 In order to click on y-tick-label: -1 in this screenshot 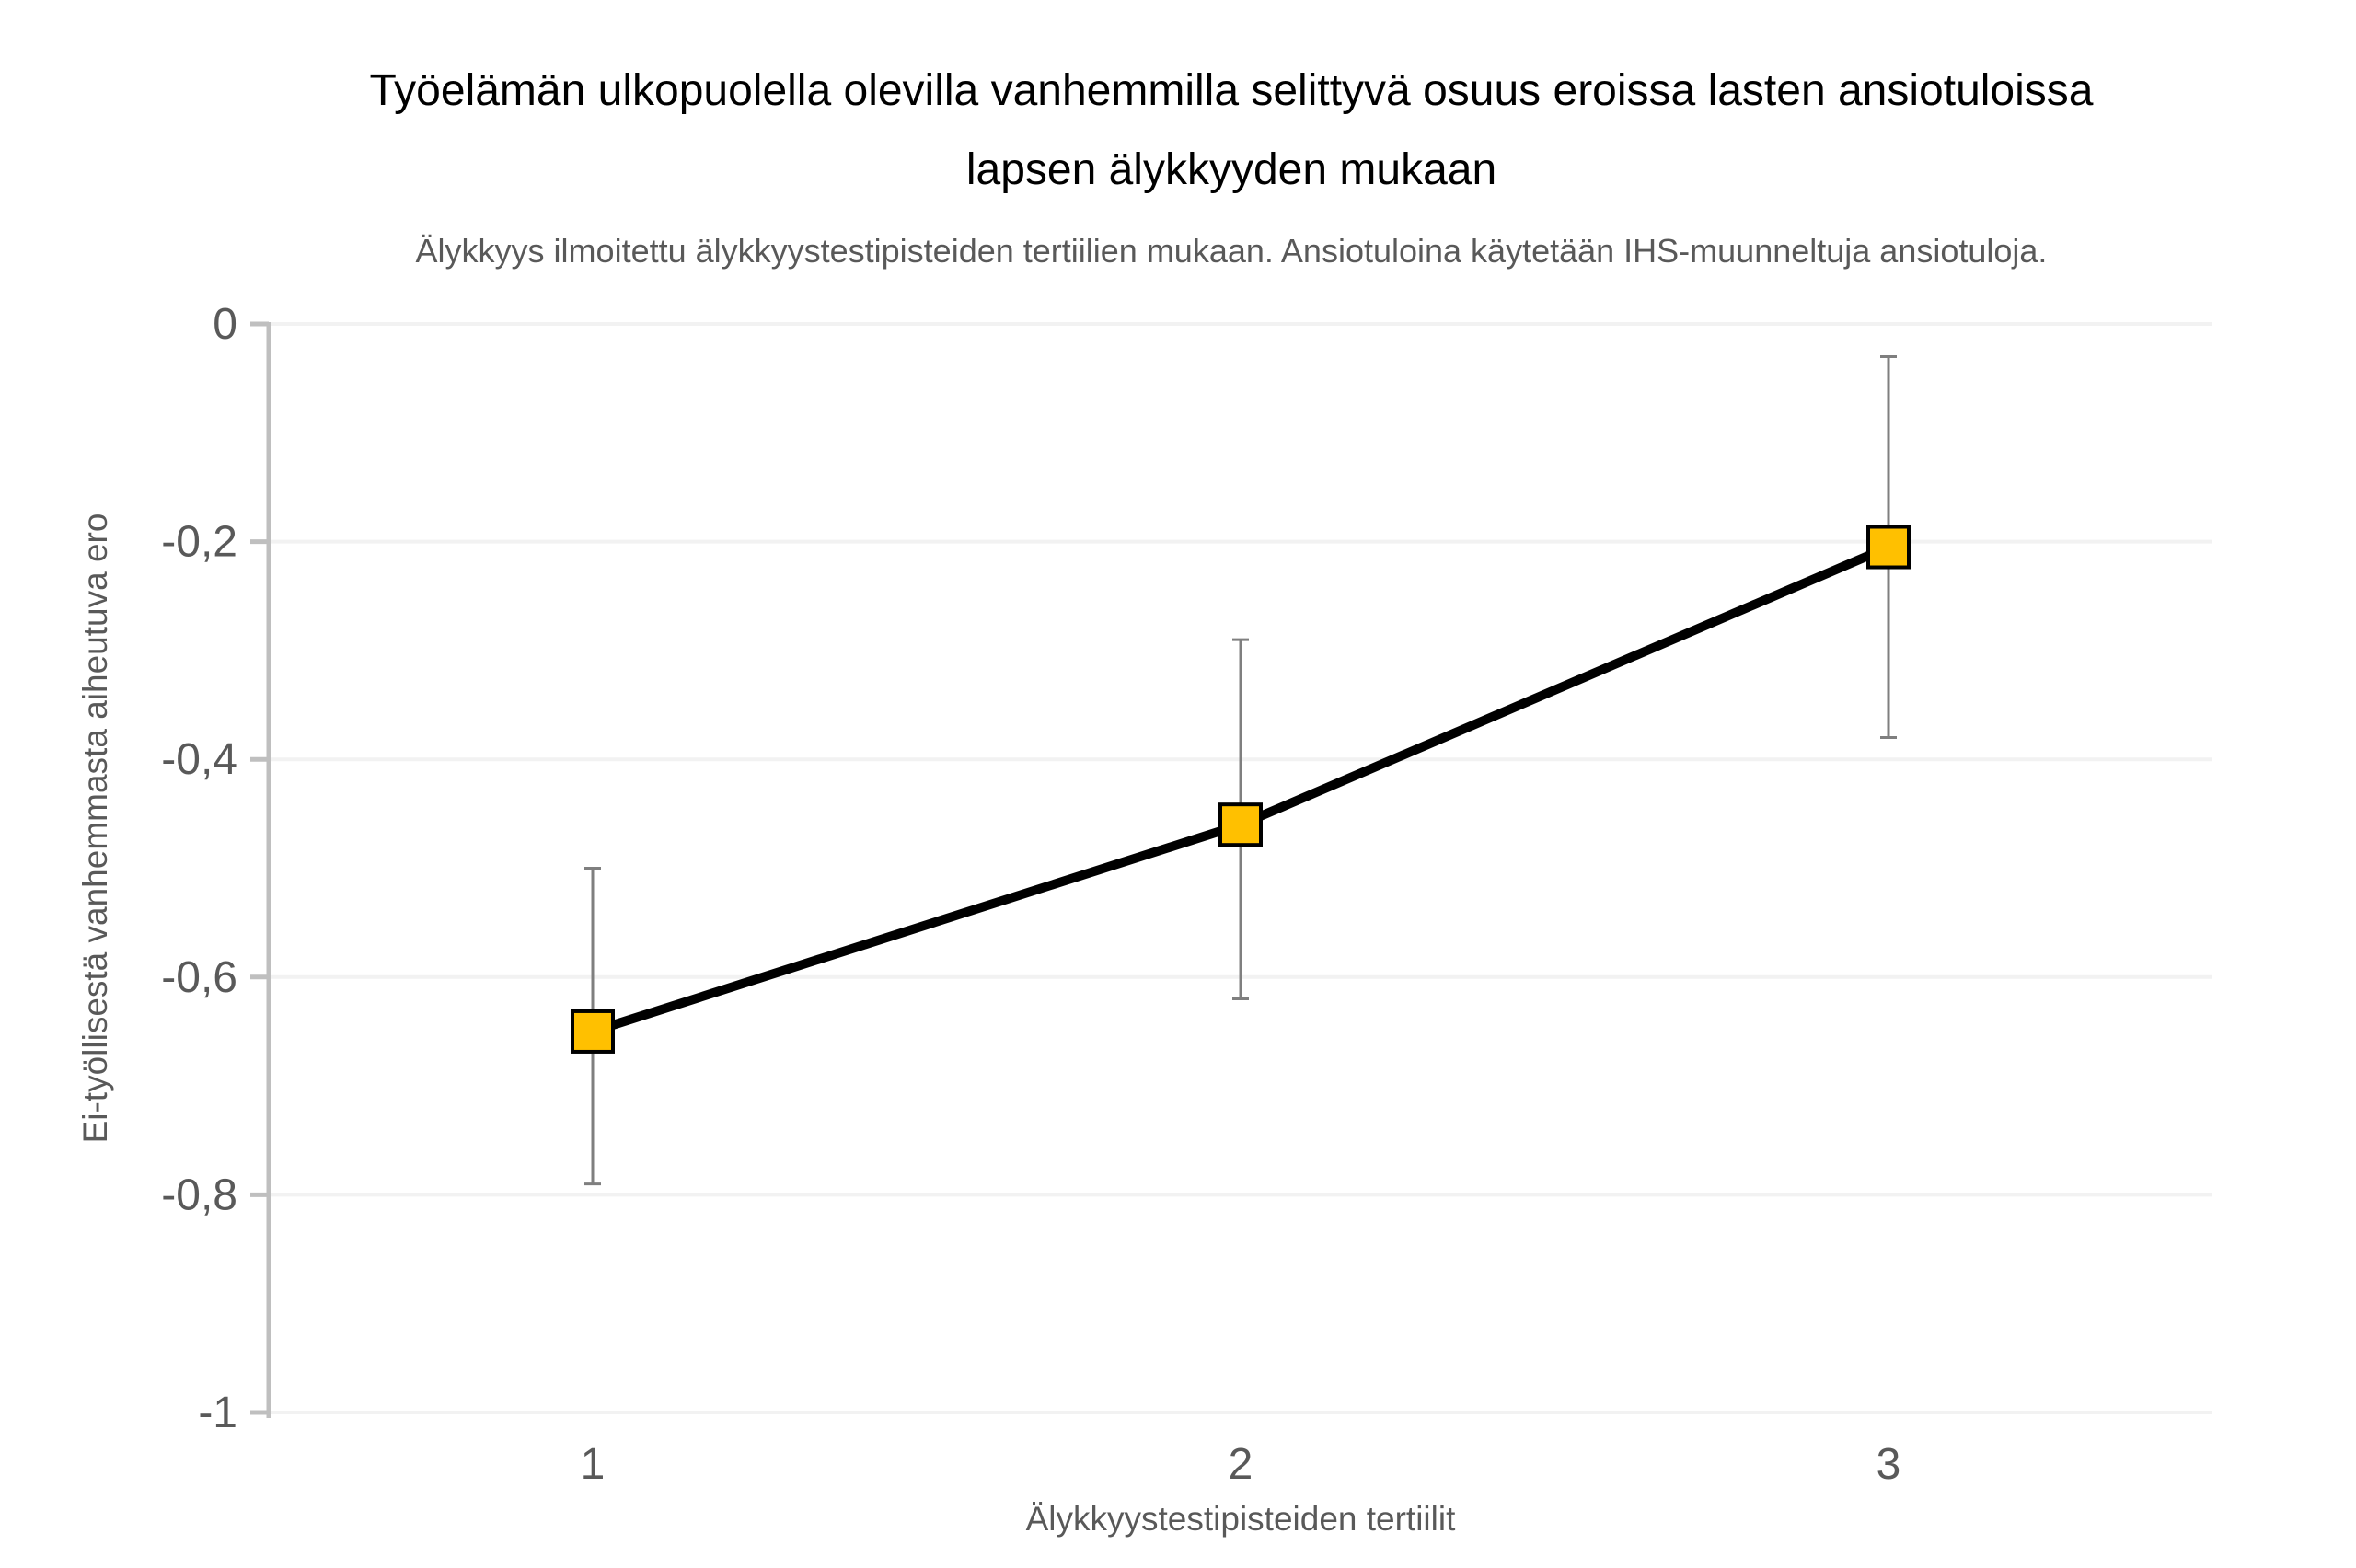, I will do `click(217, 1413)`.